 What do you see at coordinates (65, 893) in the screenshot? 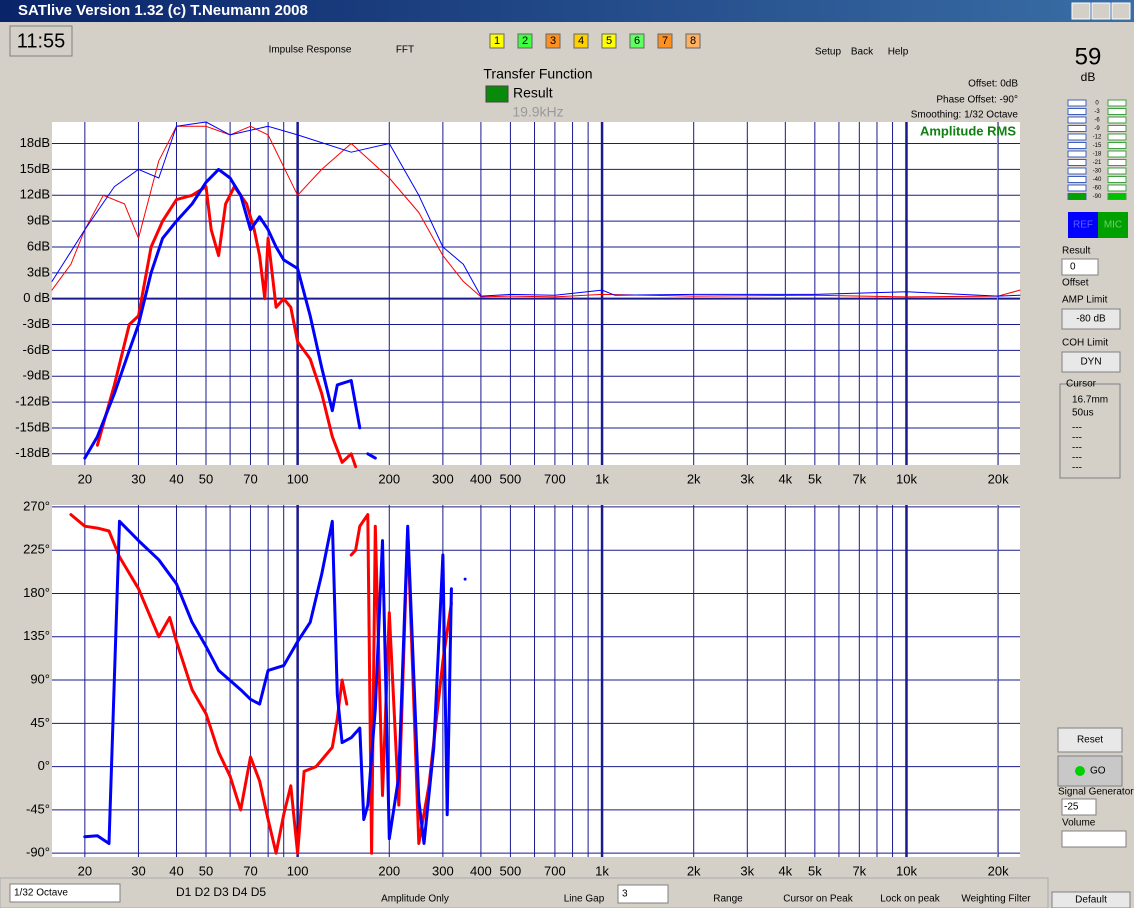
I see `smoothing-select` at bounding box center [65, 893].